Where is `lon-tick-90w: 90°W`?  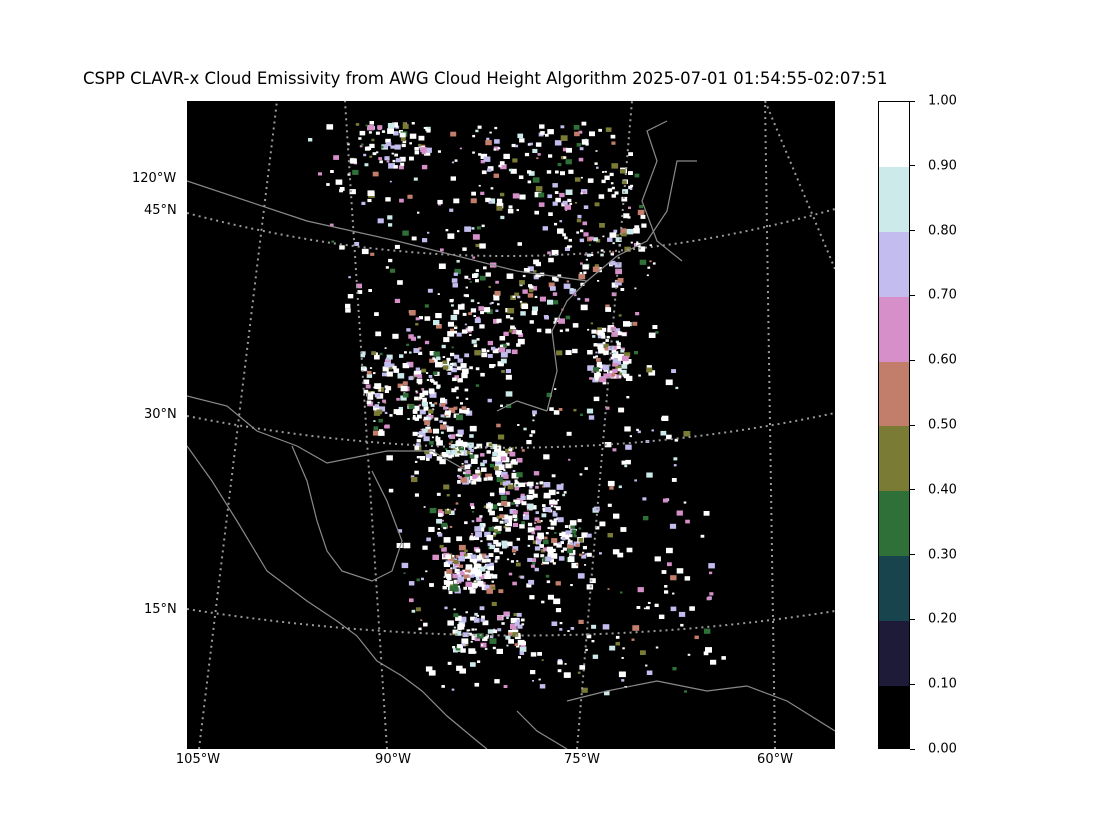
lon-tick-90w: 90°W is located at coordinates (393, 759).